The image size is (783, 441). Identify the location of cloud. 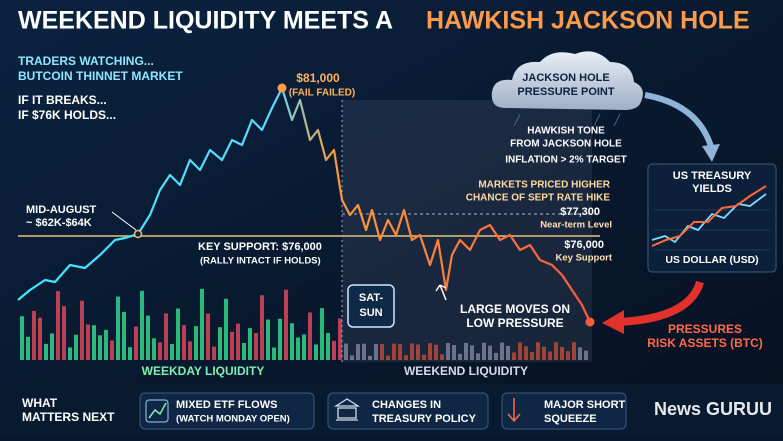
(567, 80).